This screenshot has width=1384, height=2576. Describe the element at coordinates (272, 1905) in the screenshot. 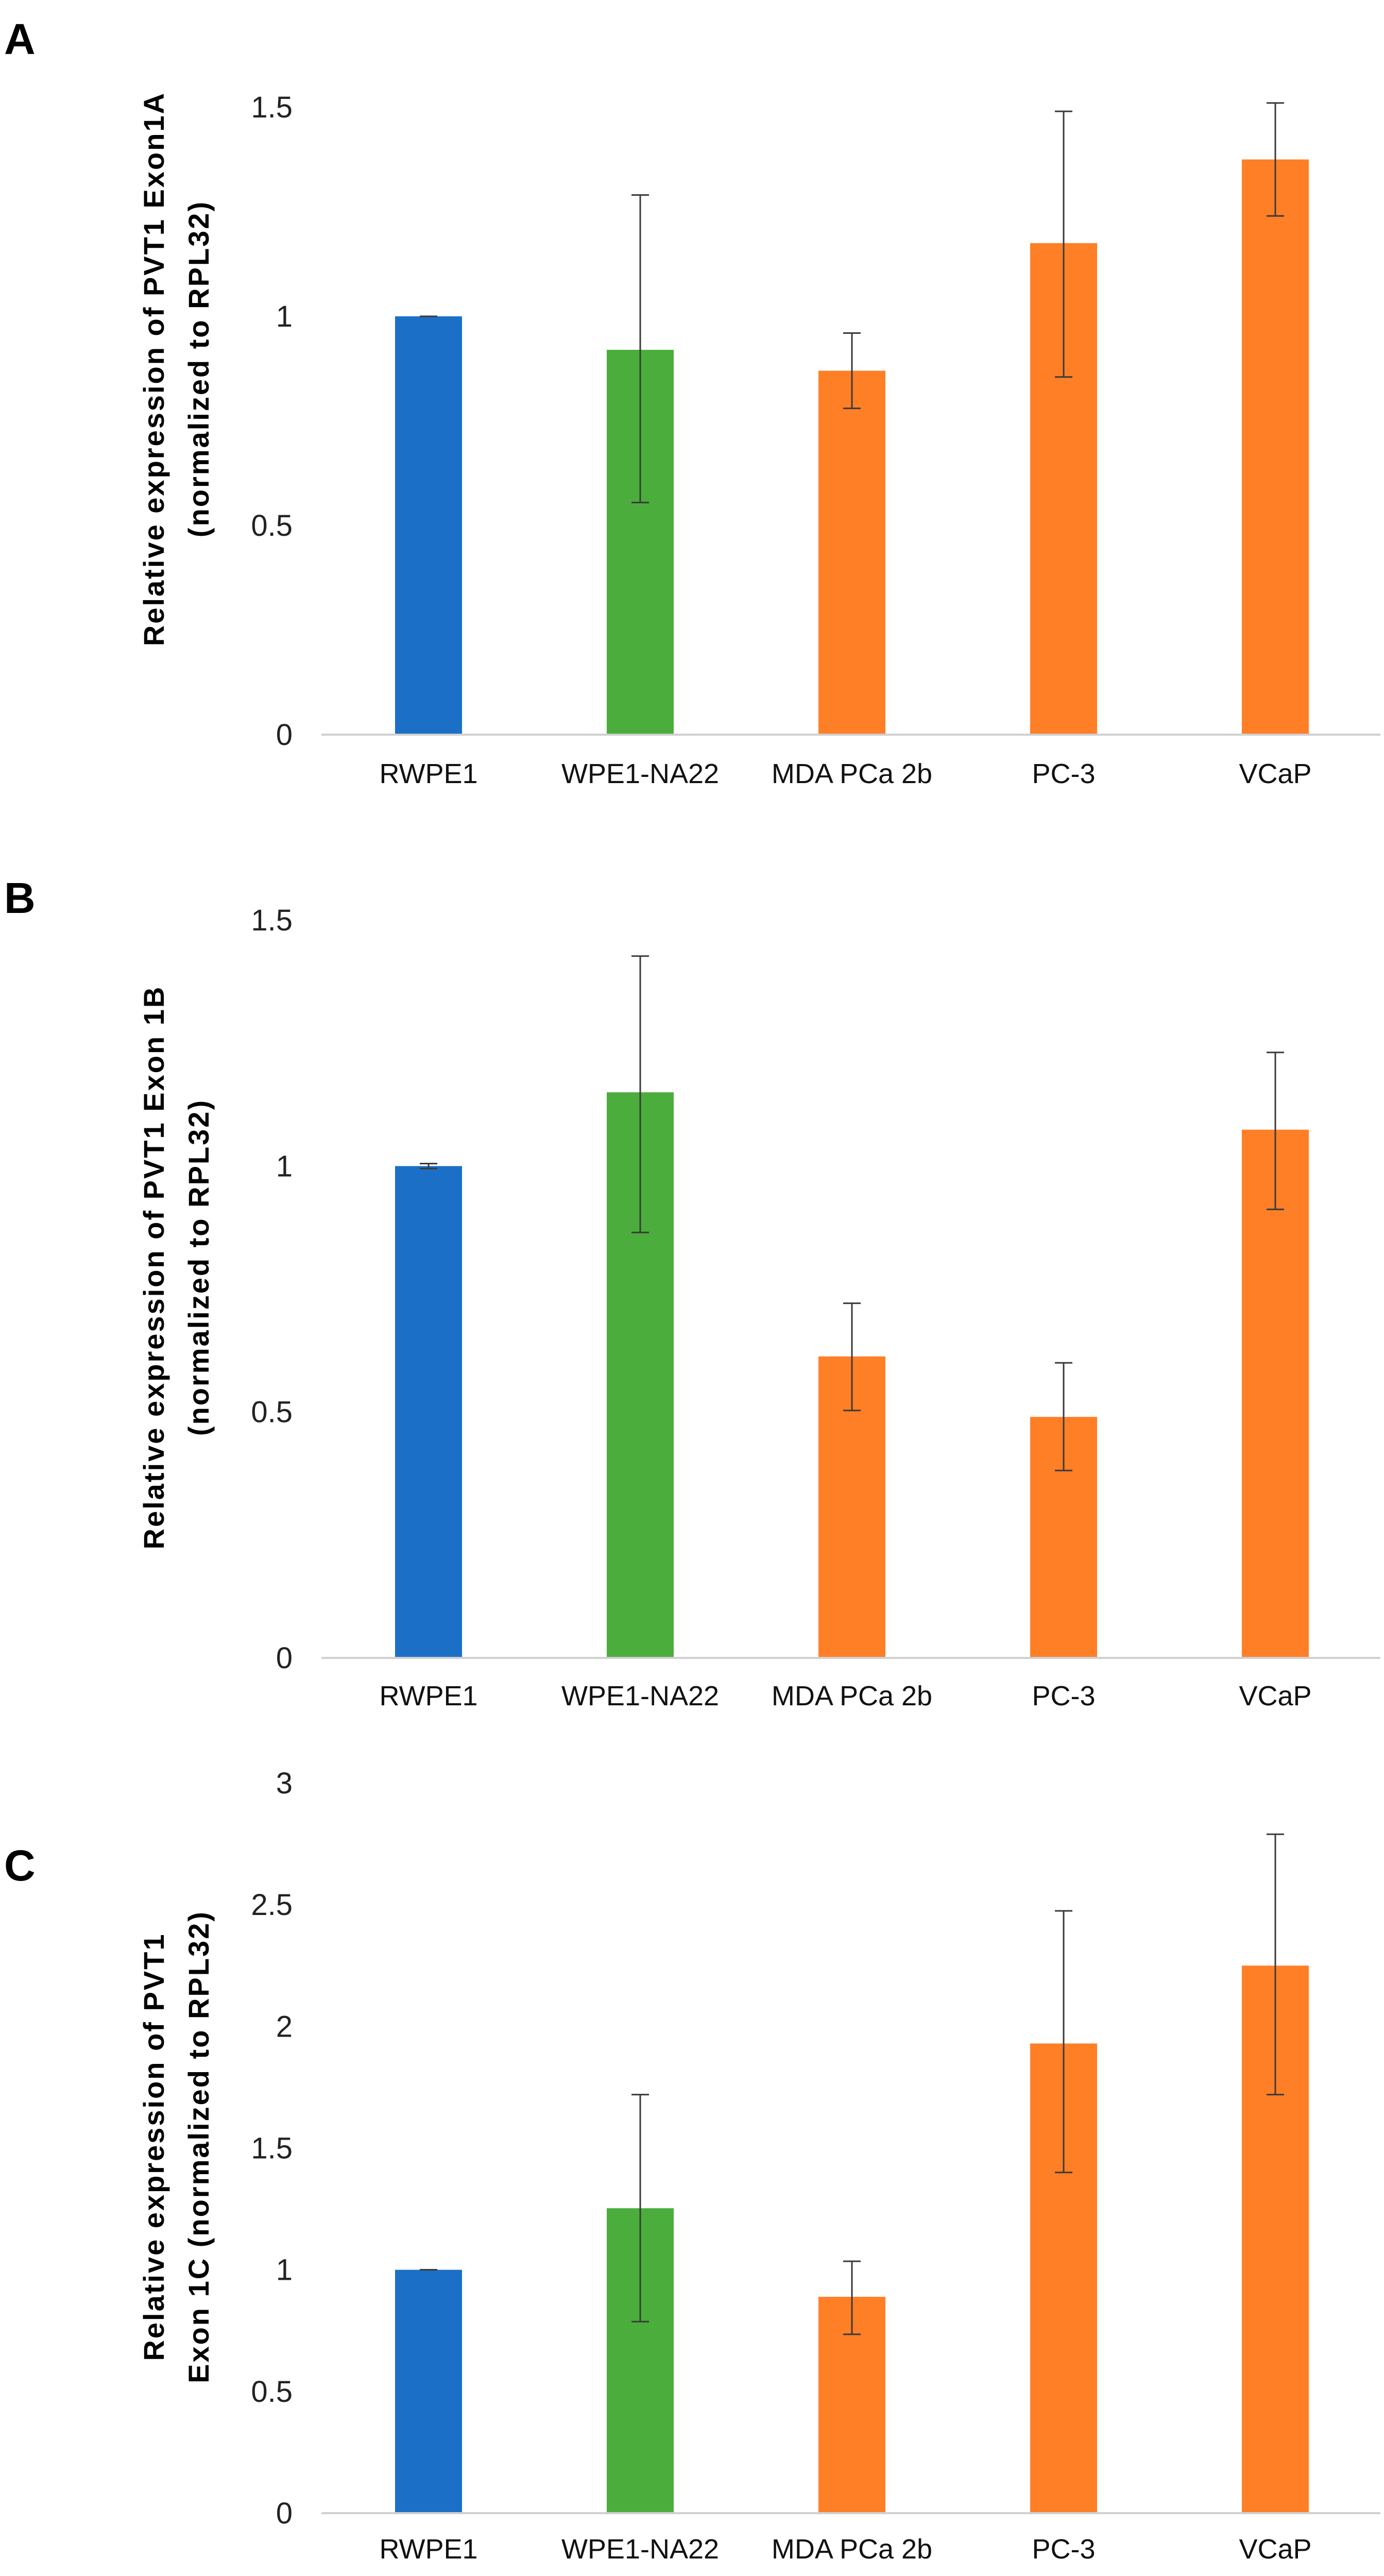

I see `y-tick-label: 2.5` at that location.